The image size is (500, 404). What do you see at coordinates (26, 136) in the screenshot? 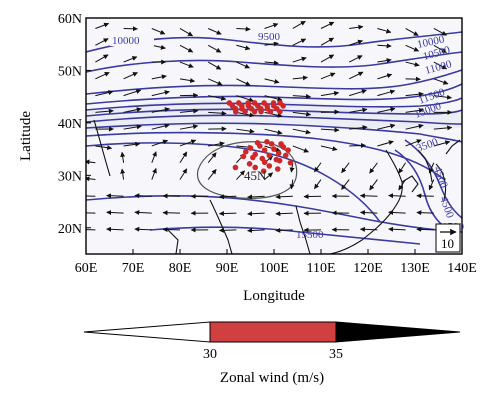
I see `y-axis-label: Latitude` at bounding box center [26, 136].